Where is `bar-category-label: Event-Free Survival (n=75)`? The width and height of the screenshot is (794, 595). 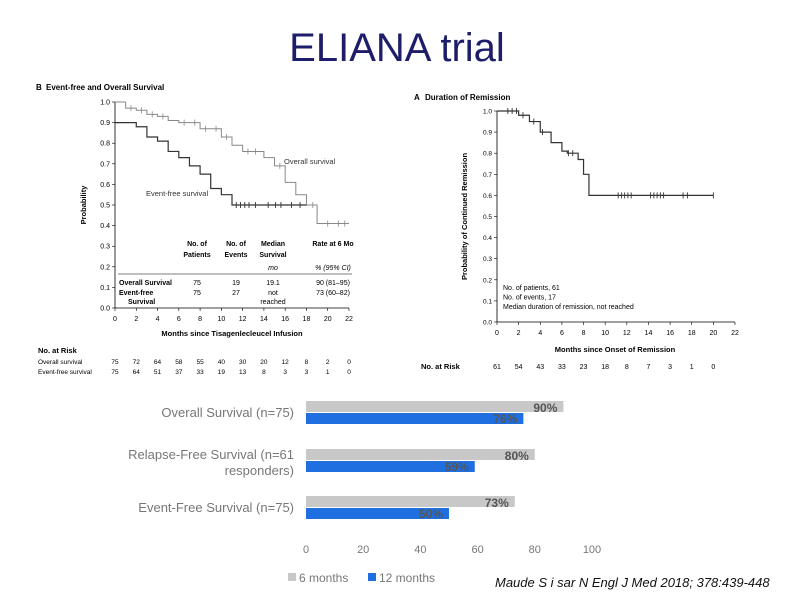
bar-category-label: Event-Free Survival (n=75) is located at coordinates (216, 507).